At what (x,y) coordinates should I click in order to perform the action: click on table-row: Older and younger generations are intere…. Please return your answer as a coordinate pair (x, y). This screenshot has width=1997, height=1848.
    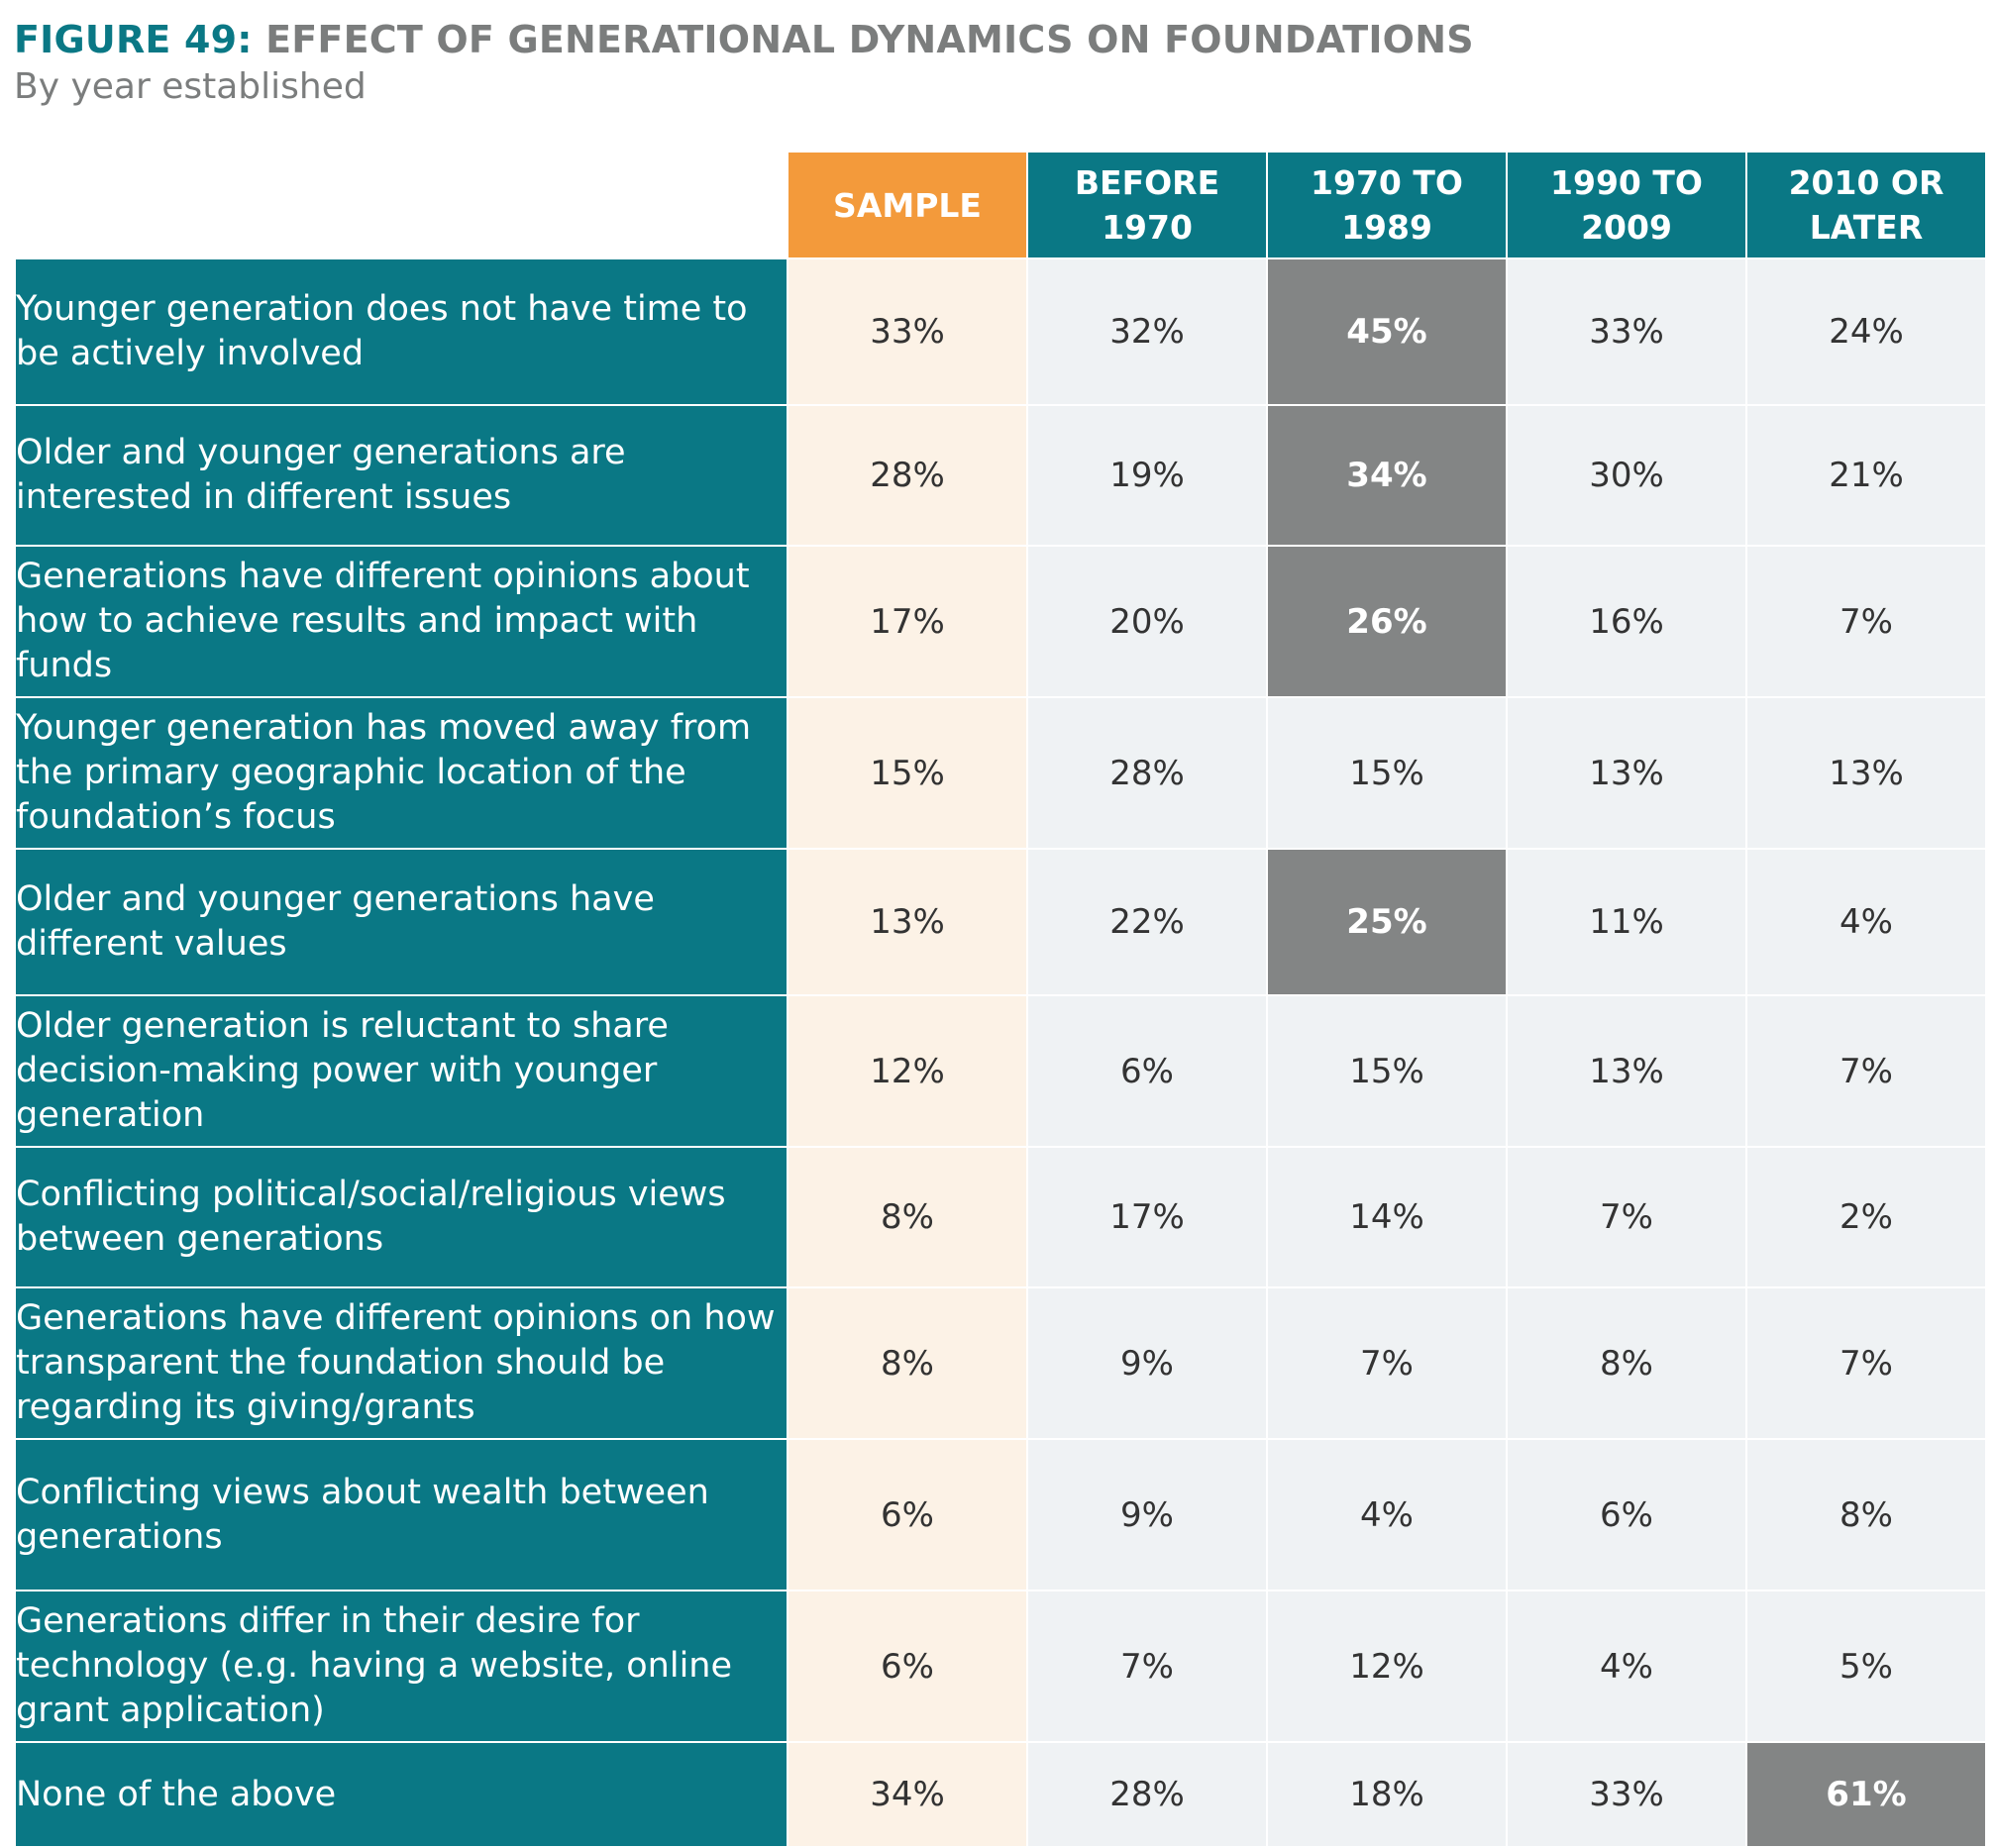
    Looking at the image, I should click on (1000, 475).